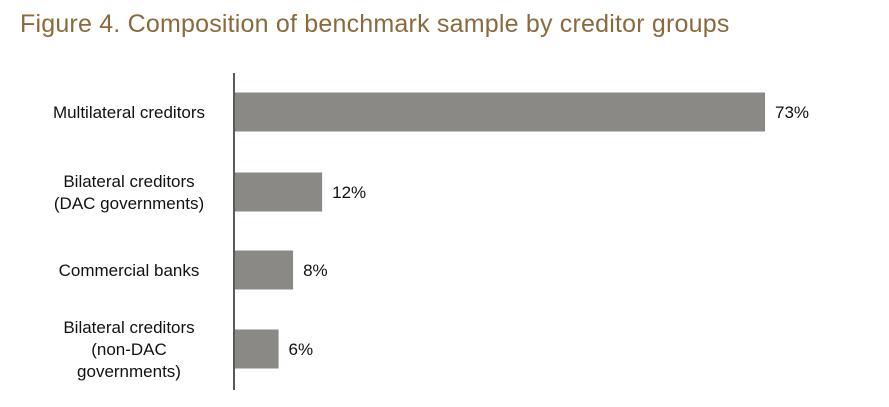  What do you see at coordinates (129, 112) in the screenshot?
I see `category-label-0: Multilateral creditors` at bounding box center [129, 112].